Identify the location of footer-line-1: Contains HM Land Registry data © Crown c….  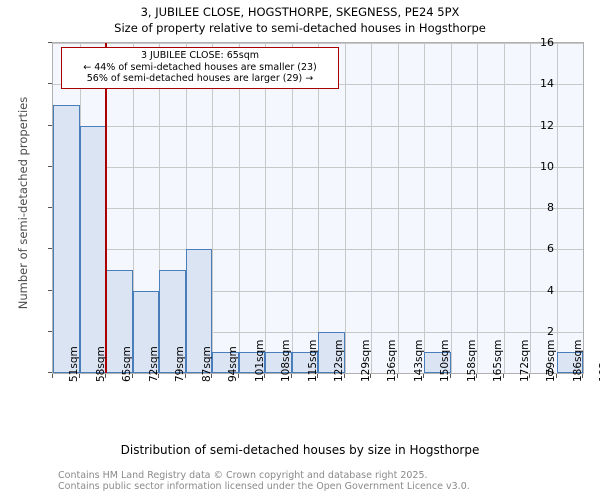
(243, 475).